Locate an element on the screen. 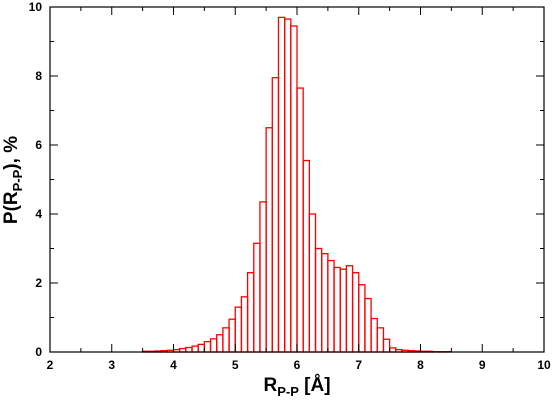  y-axis-title: P(RP-P), % is located at coordinates (13, 180).